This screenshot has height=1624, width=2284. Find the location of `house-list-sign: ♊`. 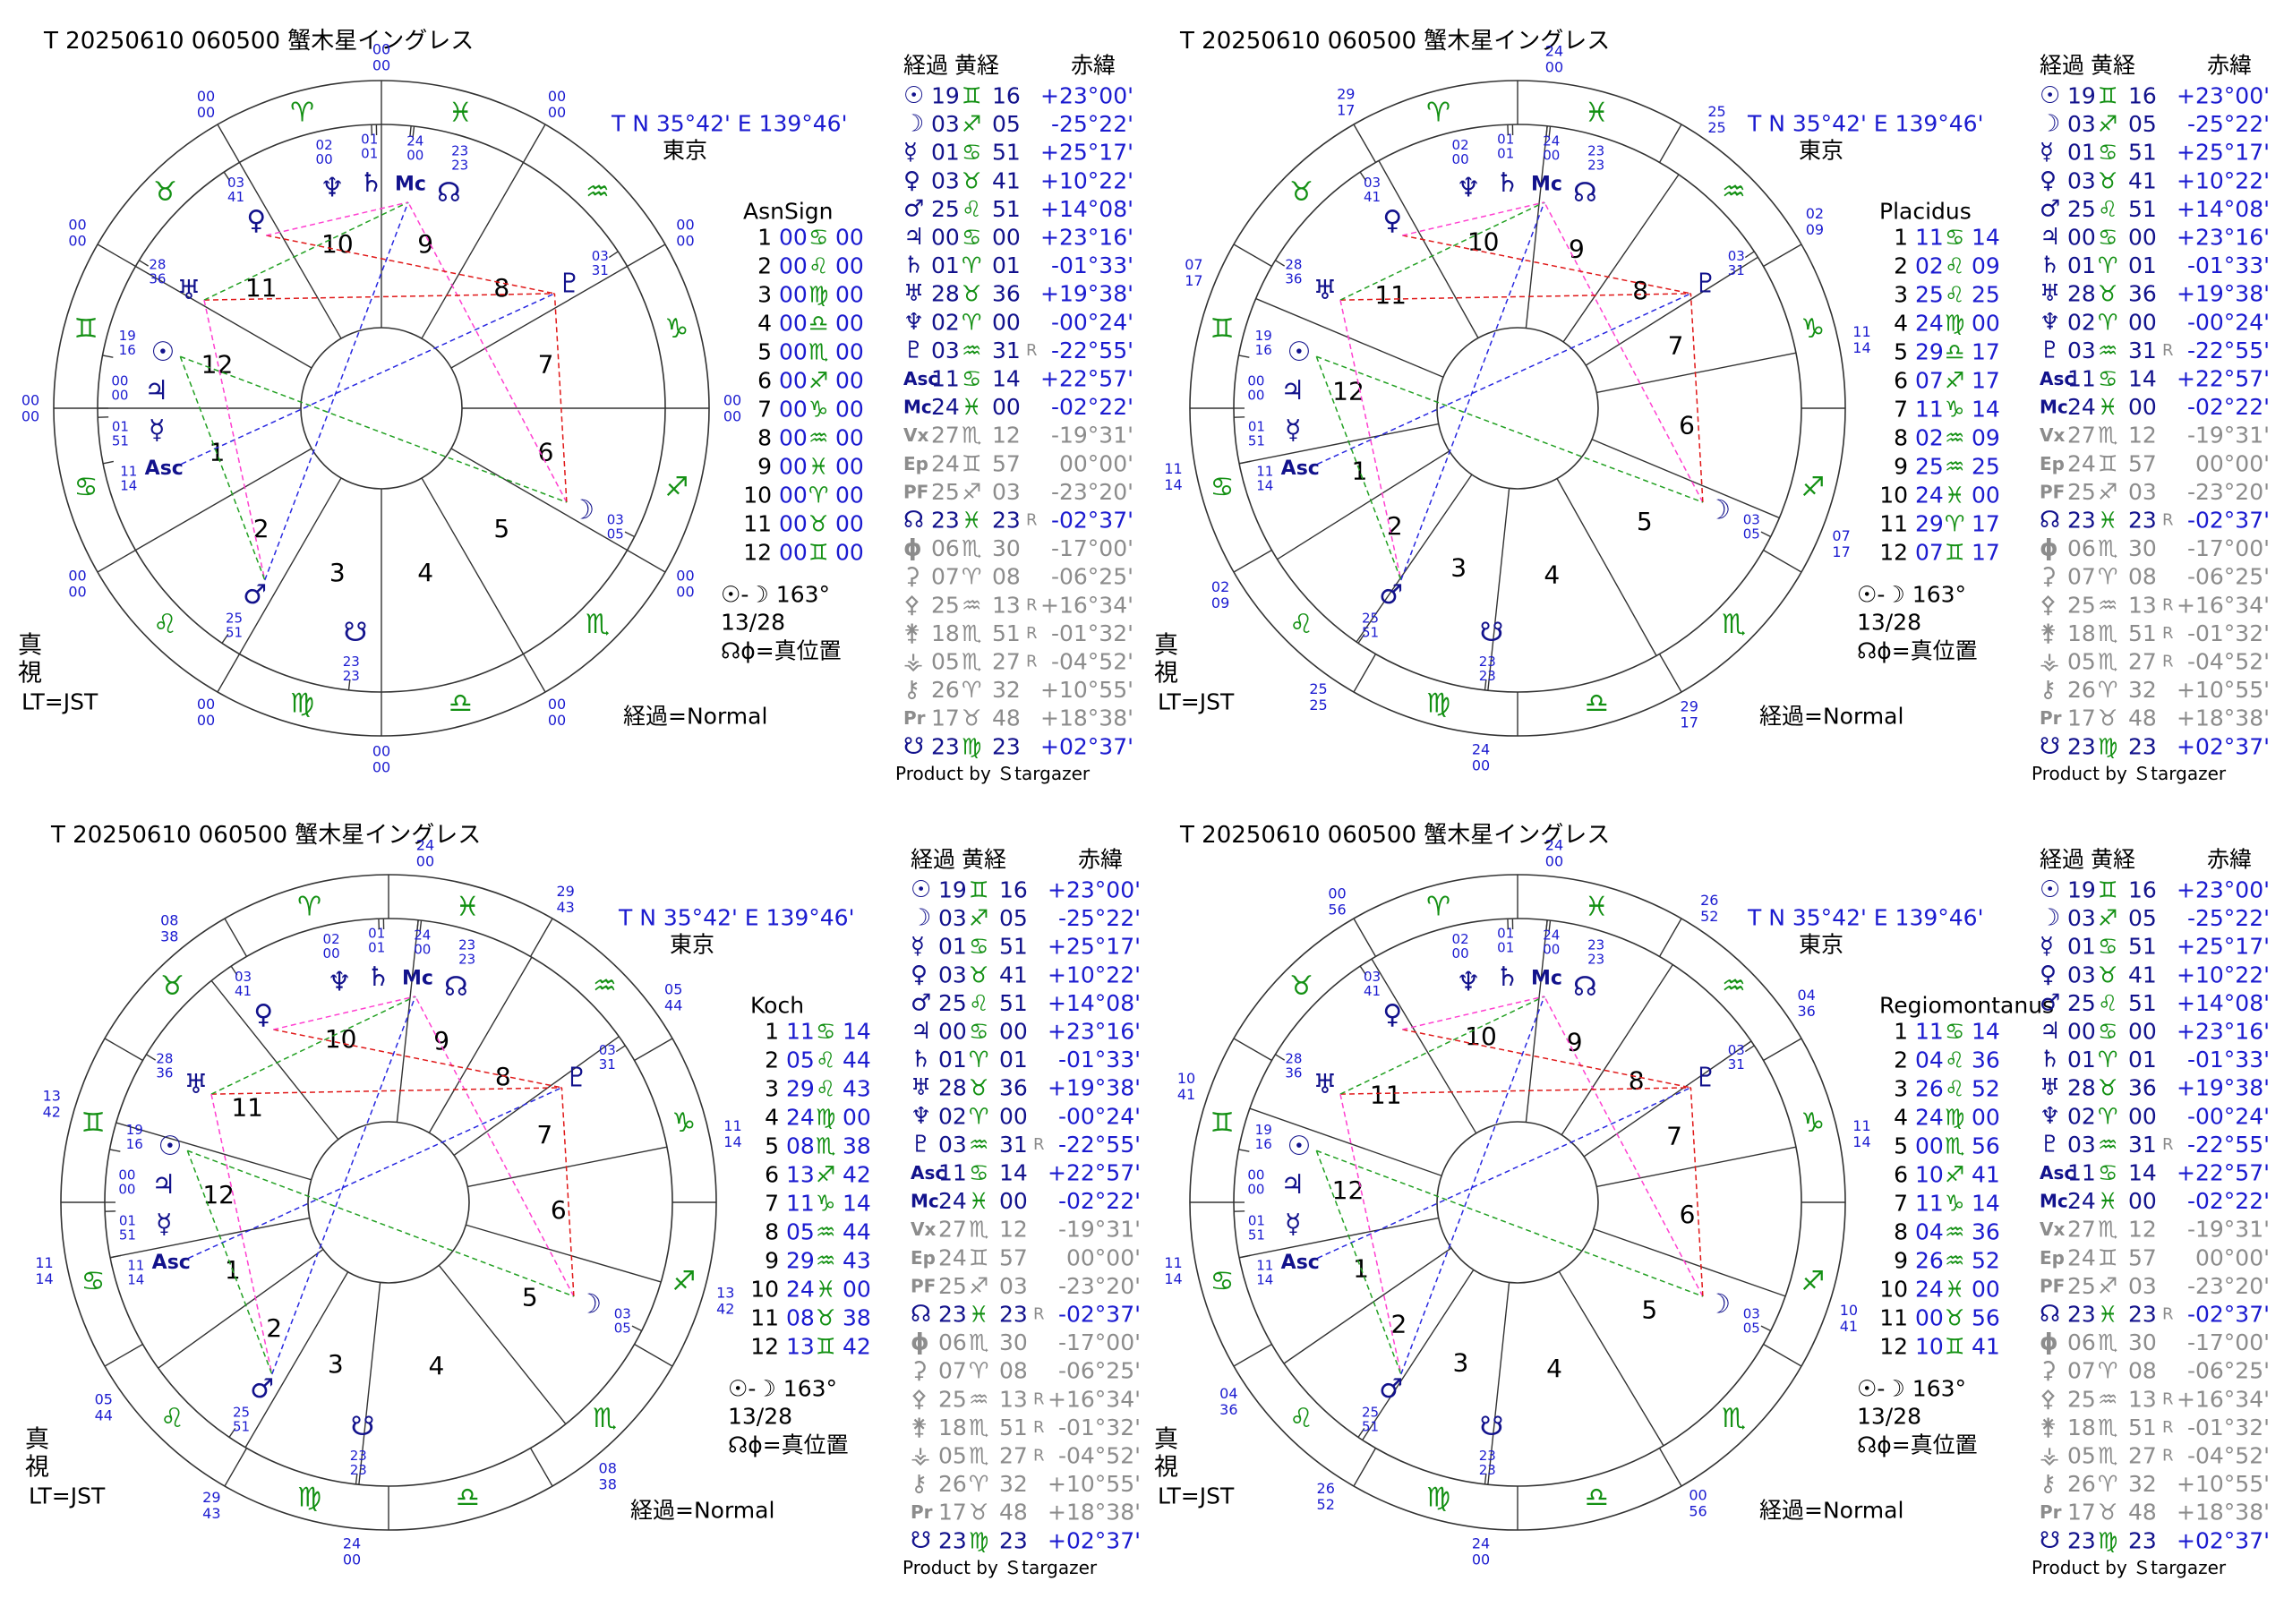

house-list-sign: ♊ is located at coordinates (825, 1347).